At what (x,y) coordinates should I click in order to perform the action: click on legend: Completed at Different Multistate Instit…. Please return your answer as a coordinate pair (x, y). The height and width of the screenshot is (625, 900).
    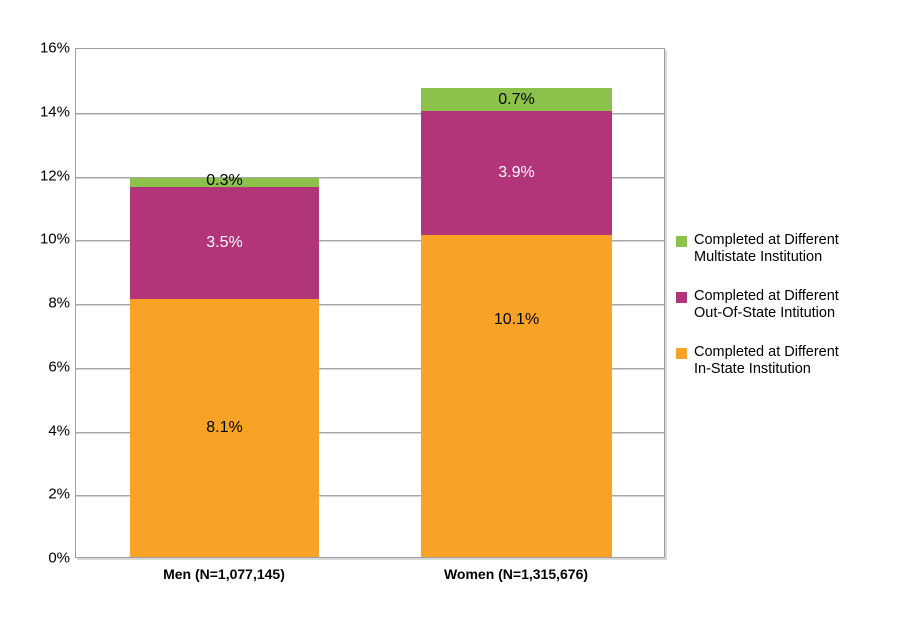
    Looking at the image, I should click on (783, 316).